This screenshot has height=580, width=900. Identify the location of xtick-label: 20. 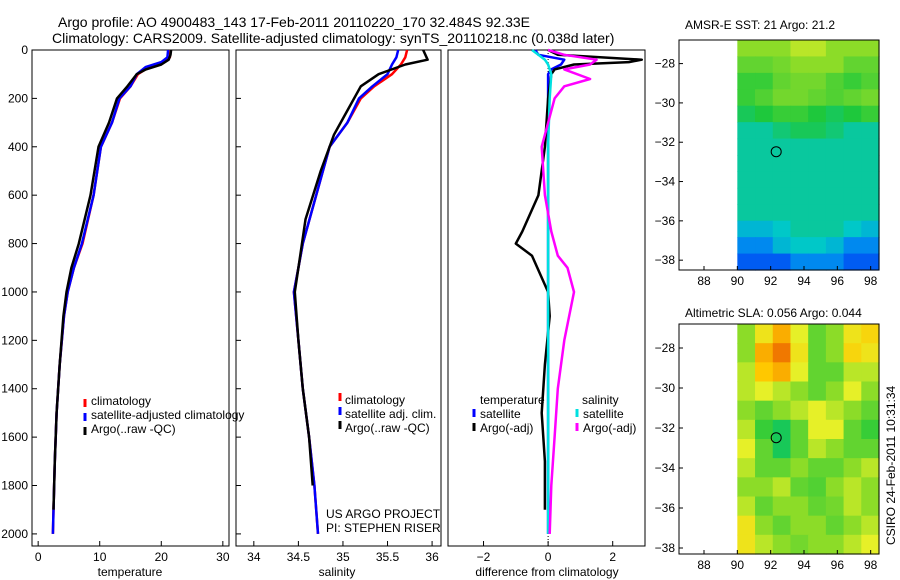
(162, 557).